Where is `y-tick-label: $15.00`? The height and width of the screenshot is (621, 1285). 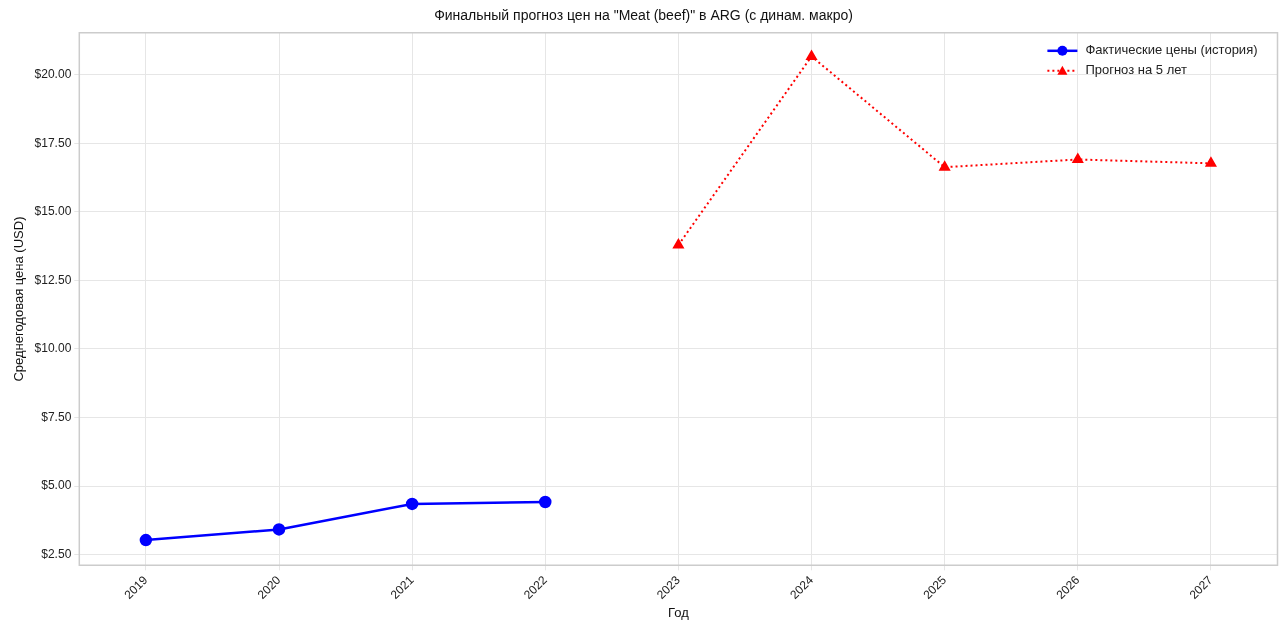
y-tick-label: $15.00 is located at coordinates (53, 211).